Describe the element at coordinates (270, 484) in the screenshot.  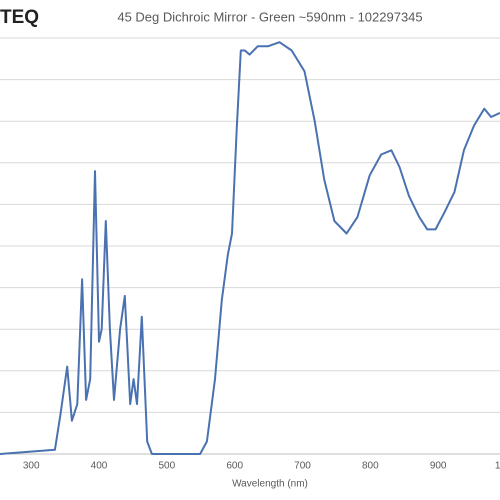
I see `x-axis-label: Wavelength (nm)` at that location.